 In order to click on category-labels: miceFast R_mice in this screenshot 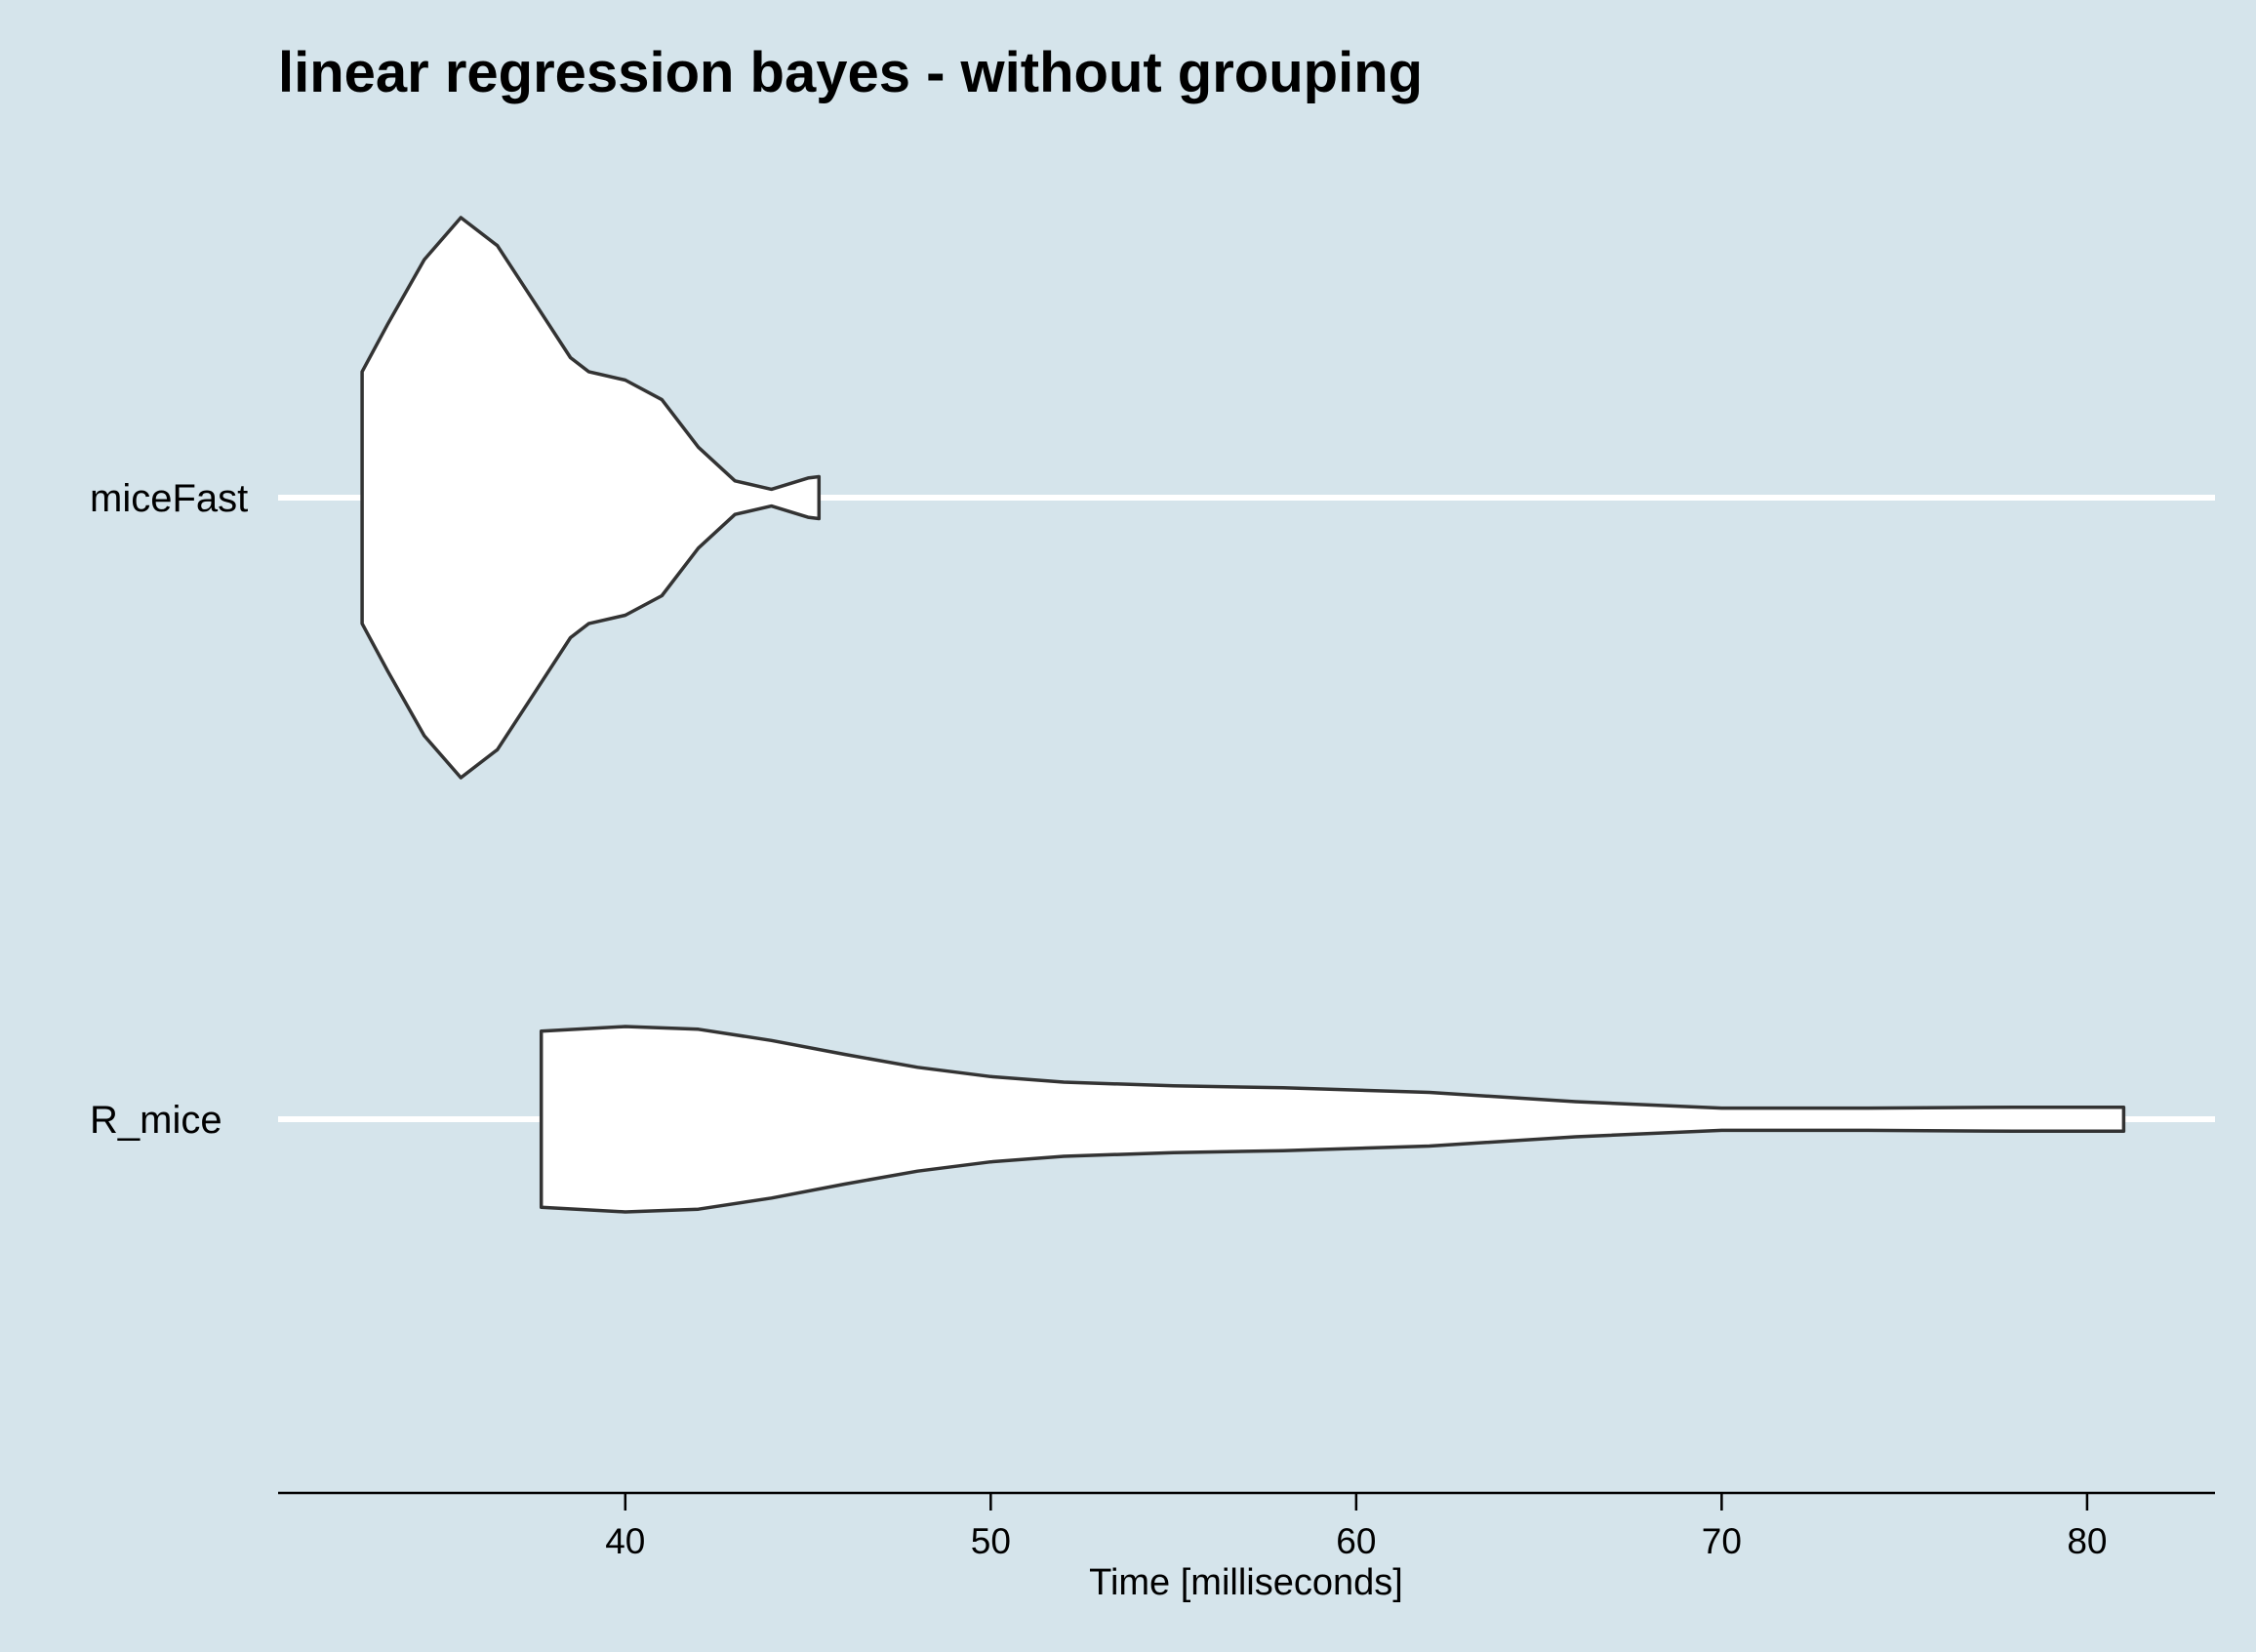, I will do `click(169, 810)`.